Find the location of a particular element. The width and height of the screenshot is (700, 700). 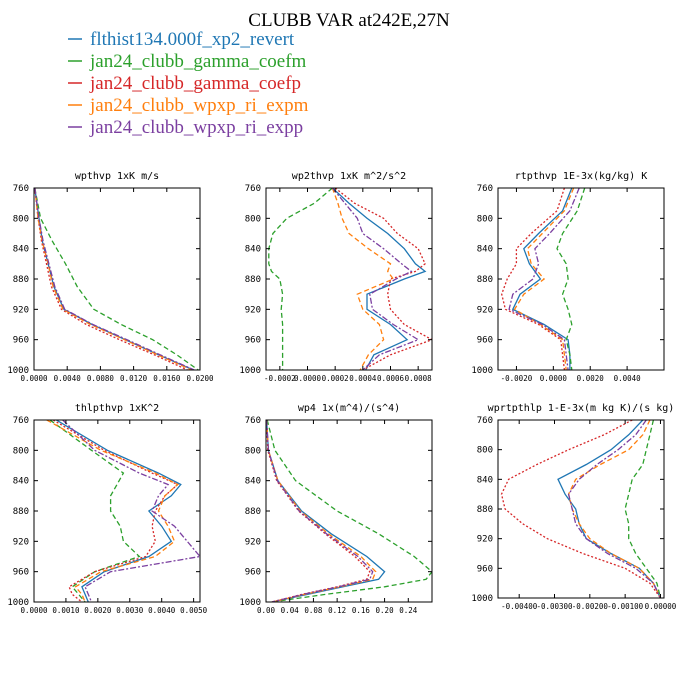

x-tick-label: 0.0008 is located at coordinates (419, 378).